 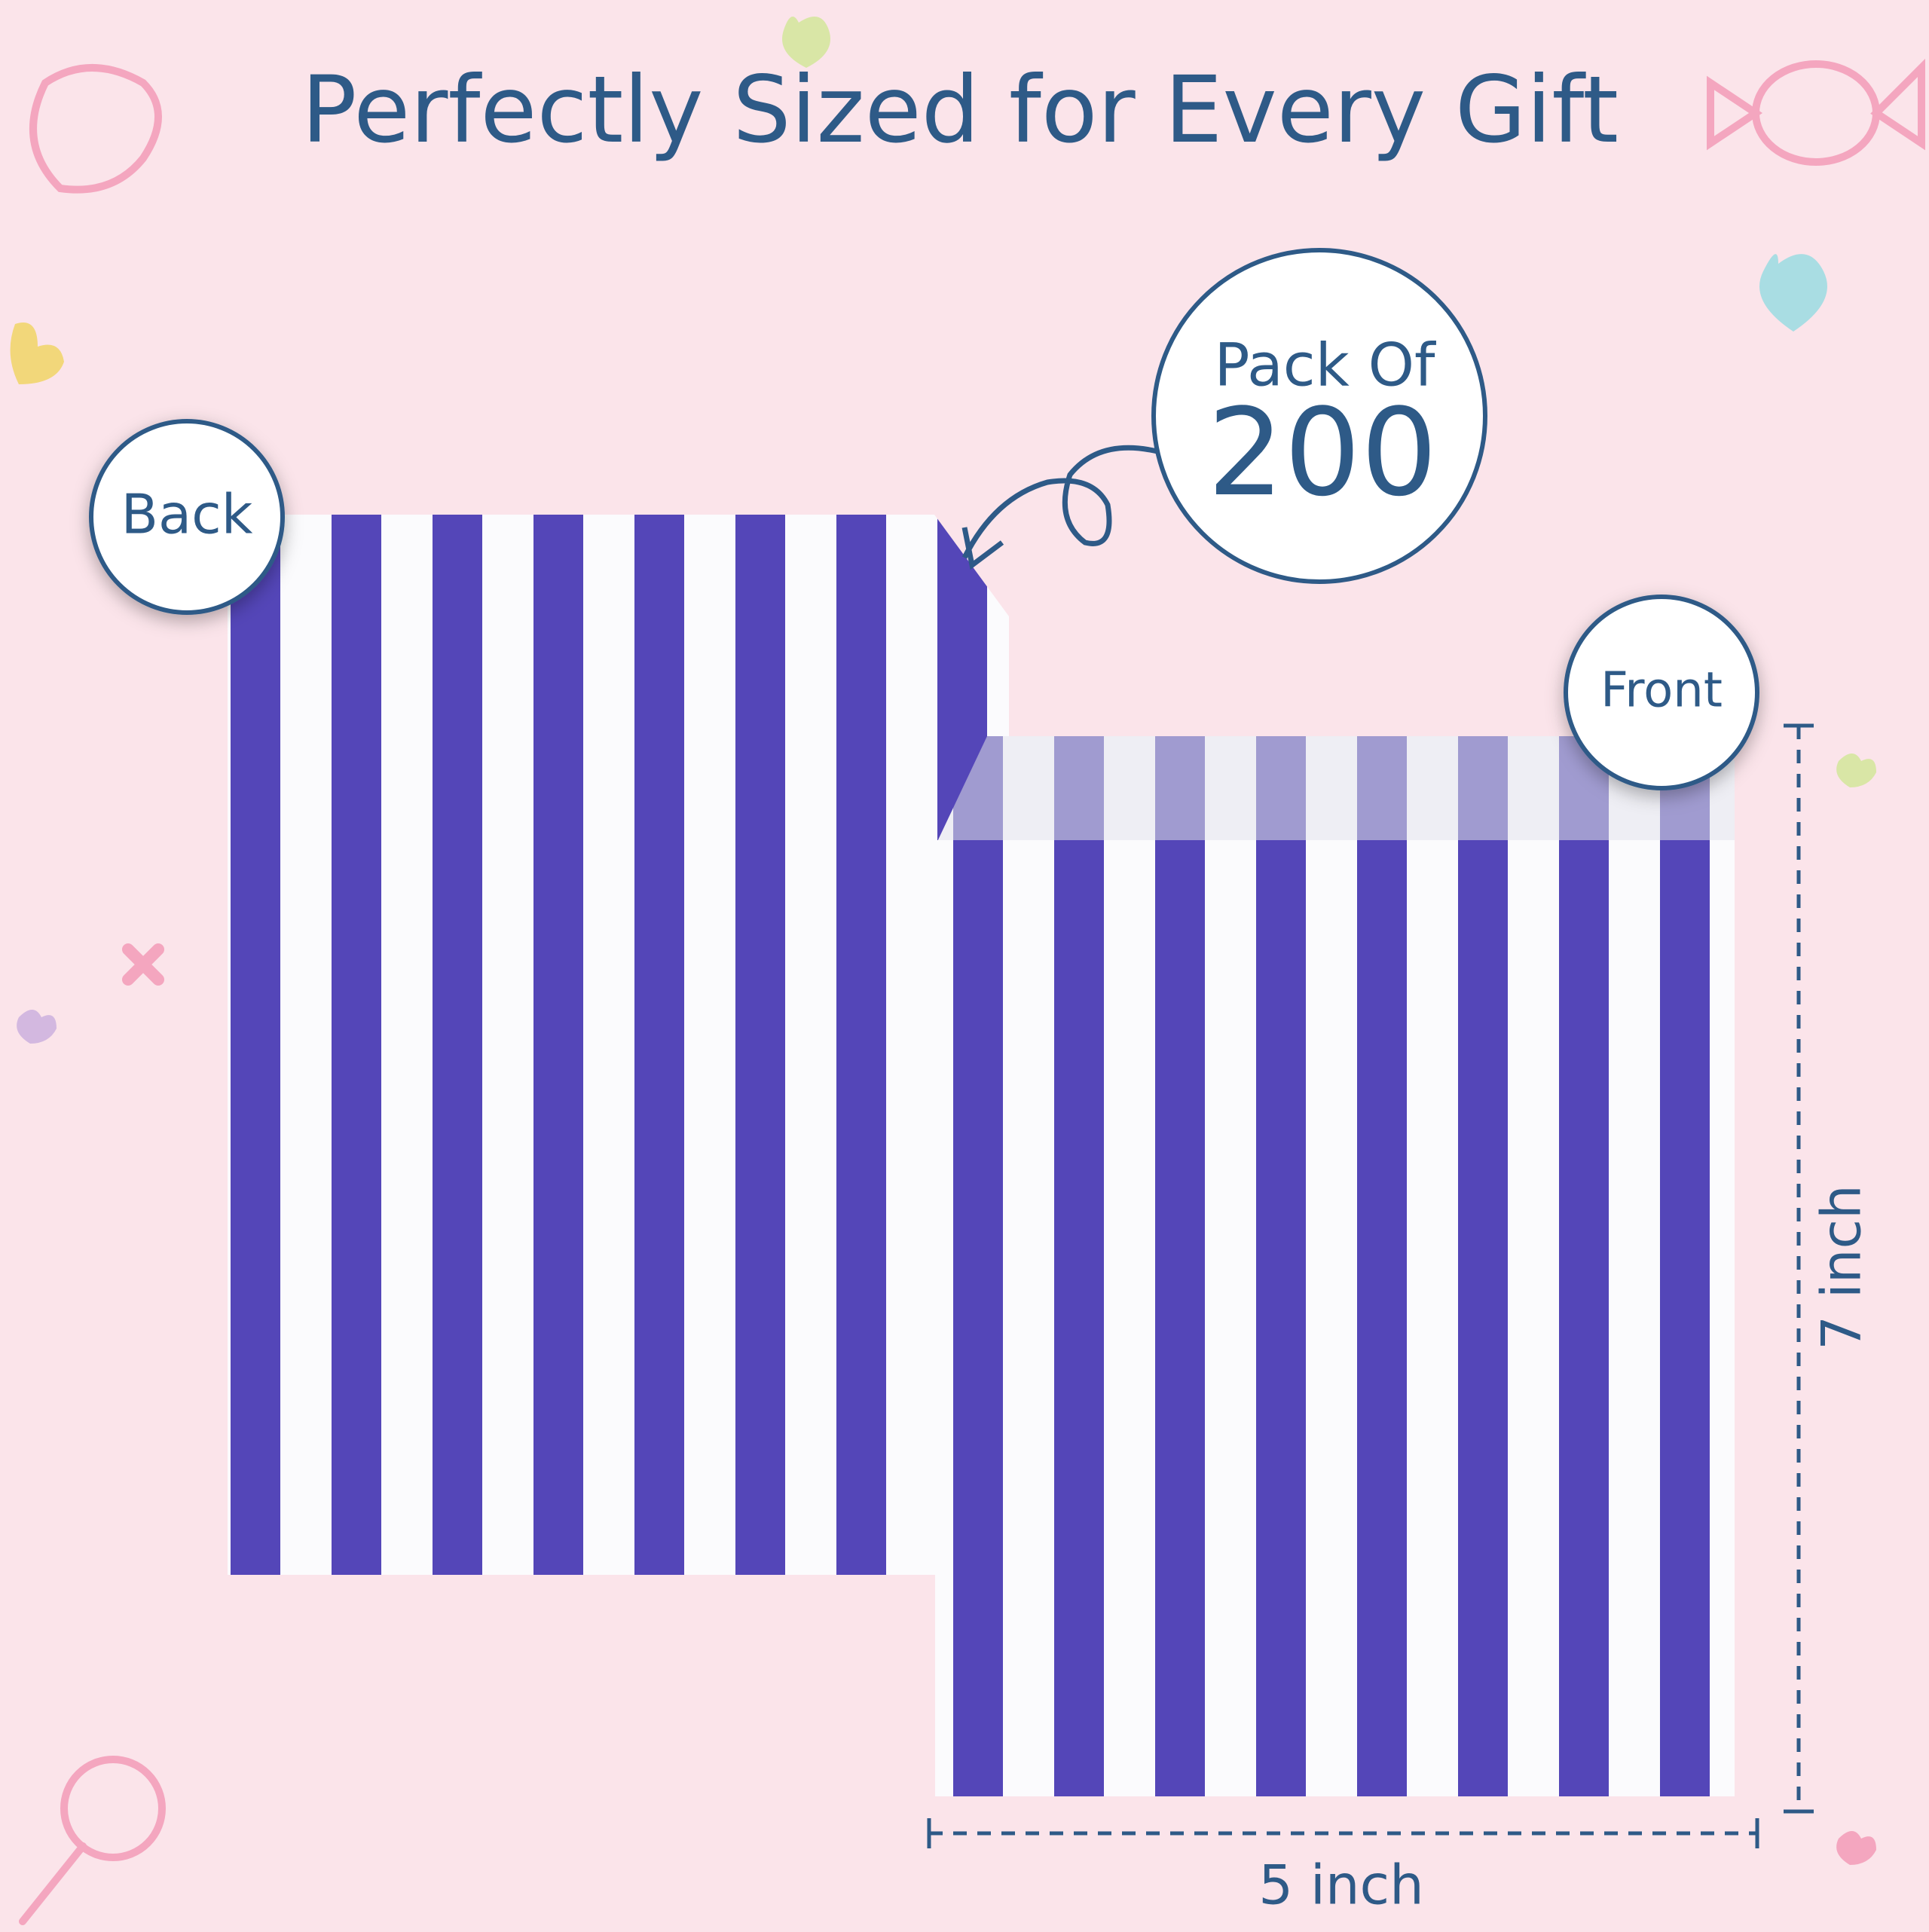 What do you see at coordinates (983, 548) in the screenshot?
I see `arrow-head` at bounding box center [983, 548].